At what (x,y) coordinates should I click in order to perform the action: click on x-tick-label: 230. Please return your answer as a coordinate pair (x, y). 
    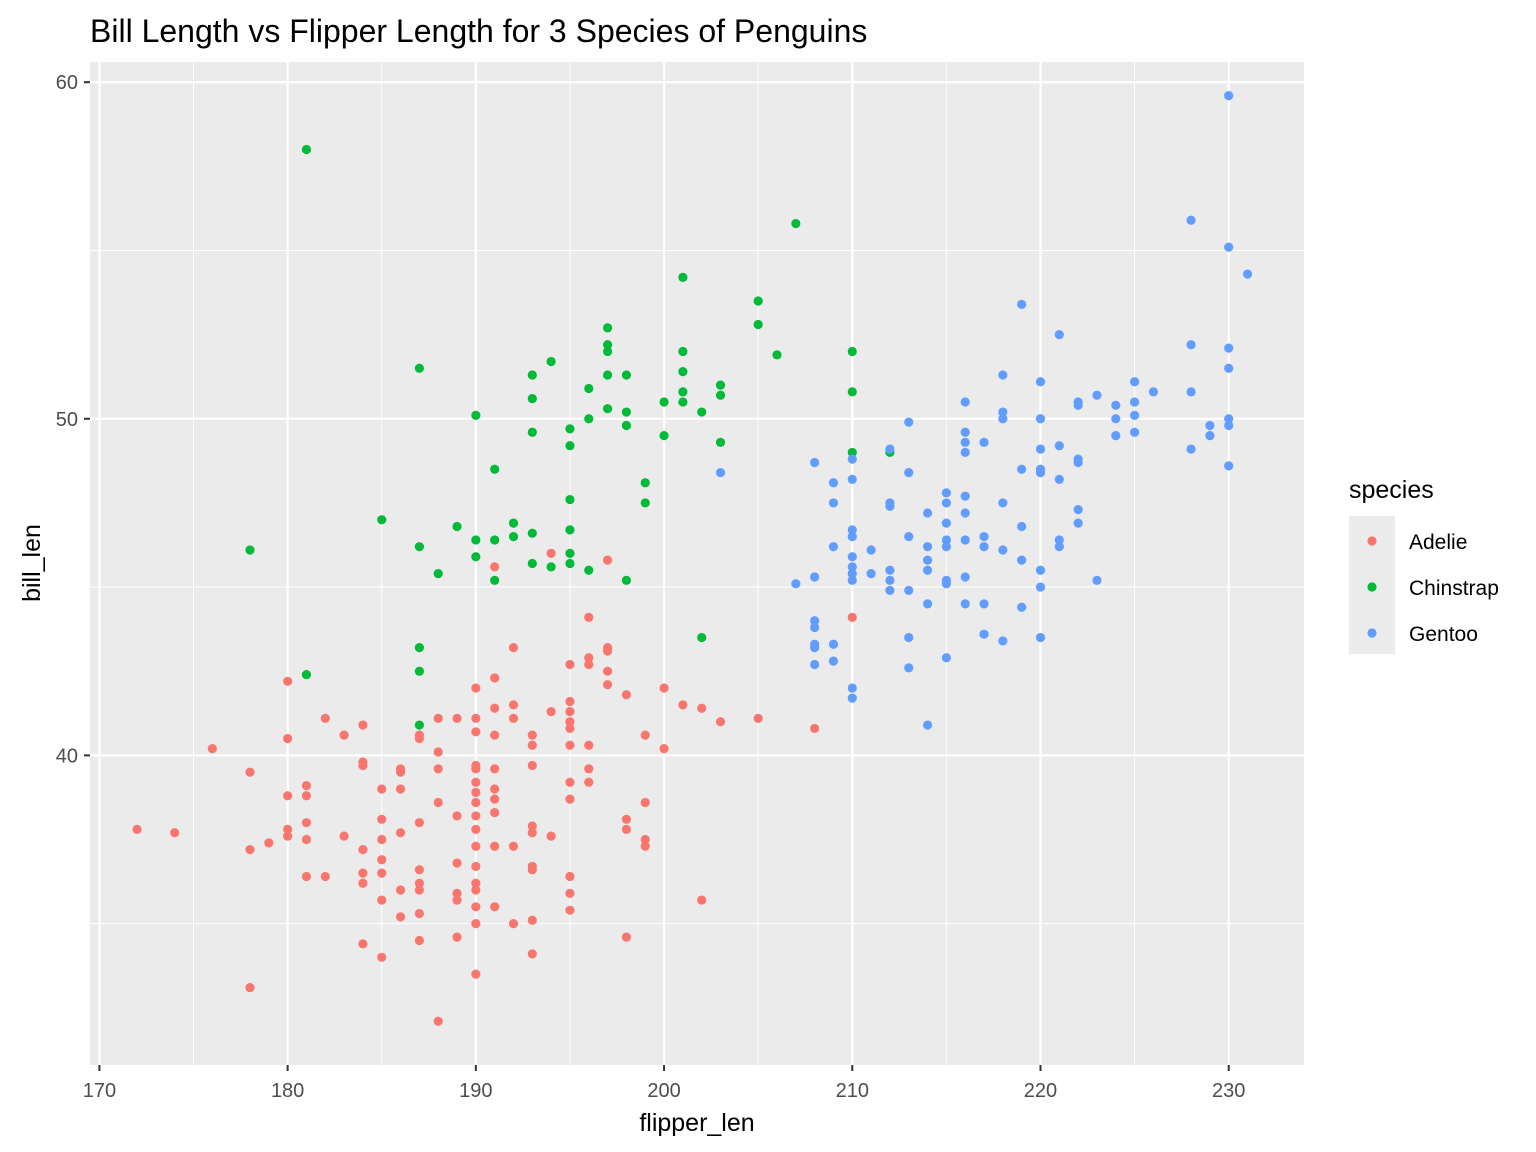
    Looking at the image, I should click on (1228, 1091).